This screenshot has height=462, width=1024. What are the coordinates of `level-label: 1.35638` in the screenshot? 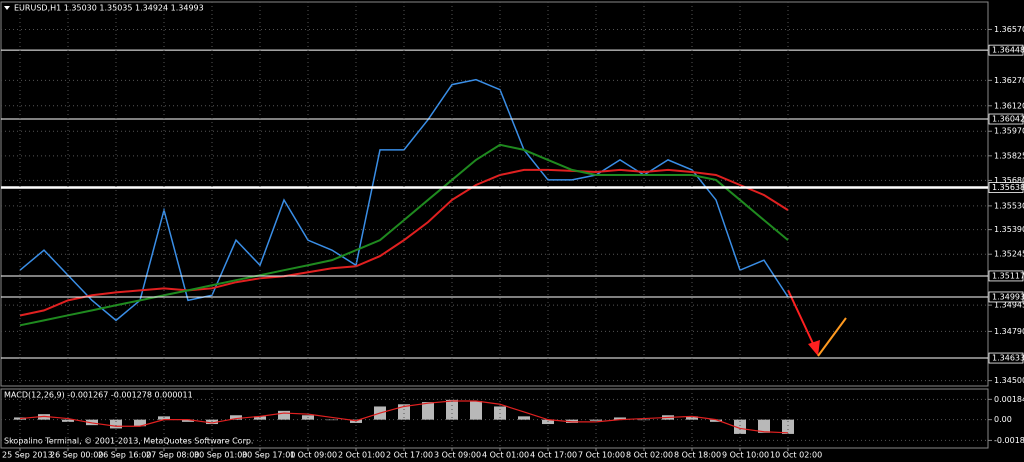 It's located at (1008, 187).